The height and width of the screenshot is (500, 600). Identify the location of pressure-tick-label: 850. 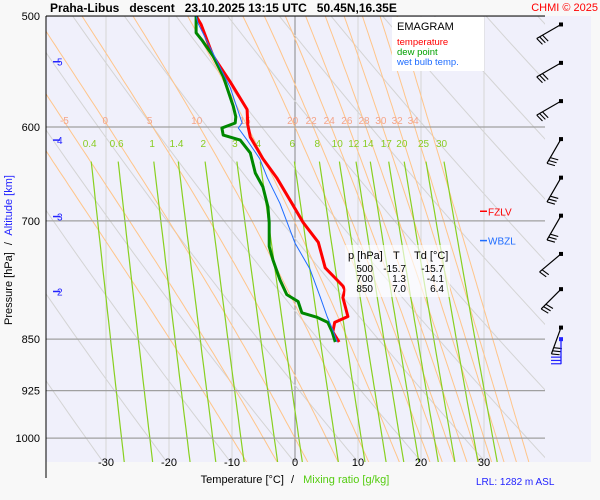
(31, 340).